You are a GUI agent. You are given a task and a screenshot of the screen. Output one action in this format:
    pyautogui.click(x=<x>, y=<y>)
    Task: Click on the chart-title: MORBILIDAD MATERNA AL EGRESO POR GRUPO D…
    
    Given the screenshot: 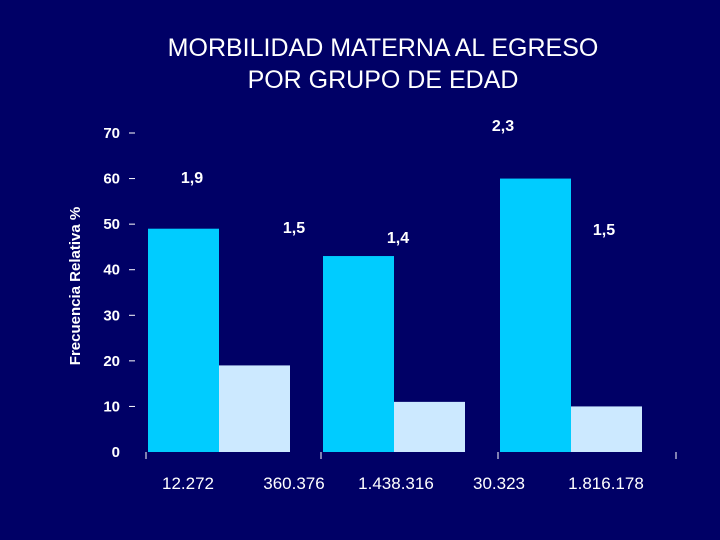 What is the action you would take?
    pyautogui.click(x=360, y=64)
    